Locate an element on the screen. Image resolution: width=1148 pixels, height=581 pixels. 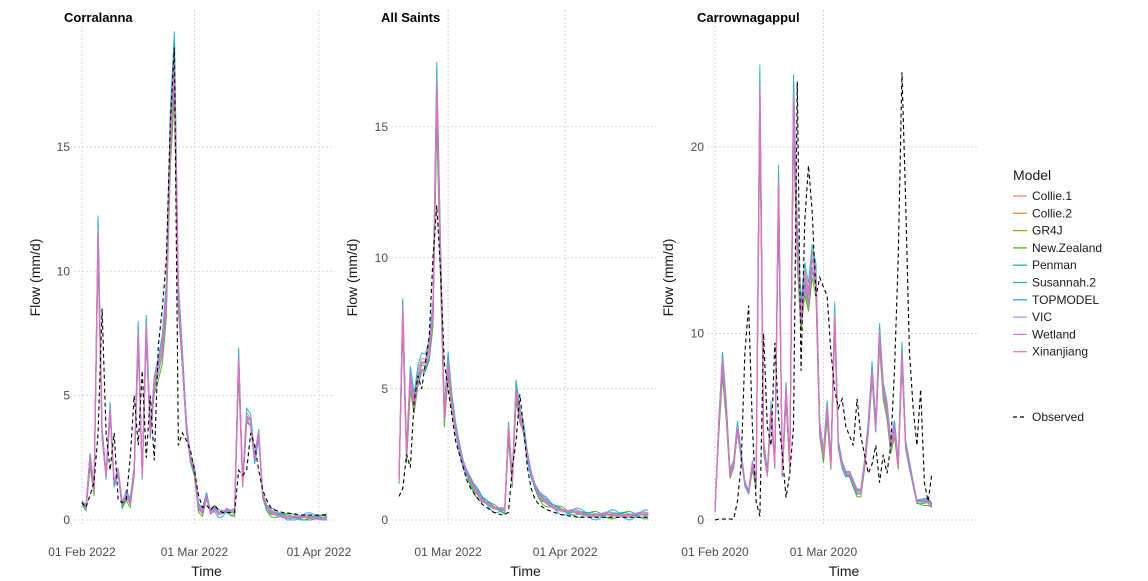
legend-label: Xinanjiang is located at coordinates (1060, 352).